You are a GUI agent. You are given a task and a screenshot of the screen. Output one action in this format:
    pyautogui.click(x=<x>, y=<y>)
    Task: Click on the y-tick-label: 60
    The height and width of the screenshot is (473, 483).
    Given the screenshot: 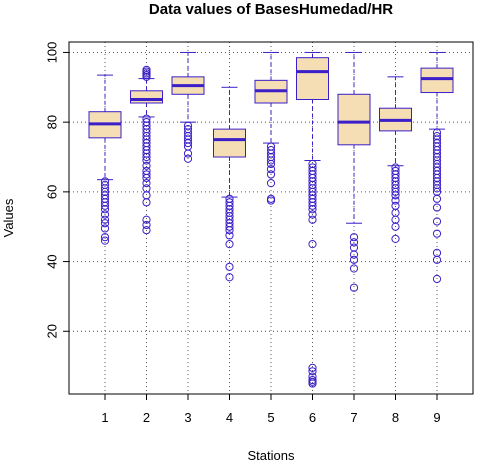 What is the action you would take?
    pyautogui.click(x=52, y=192)
    